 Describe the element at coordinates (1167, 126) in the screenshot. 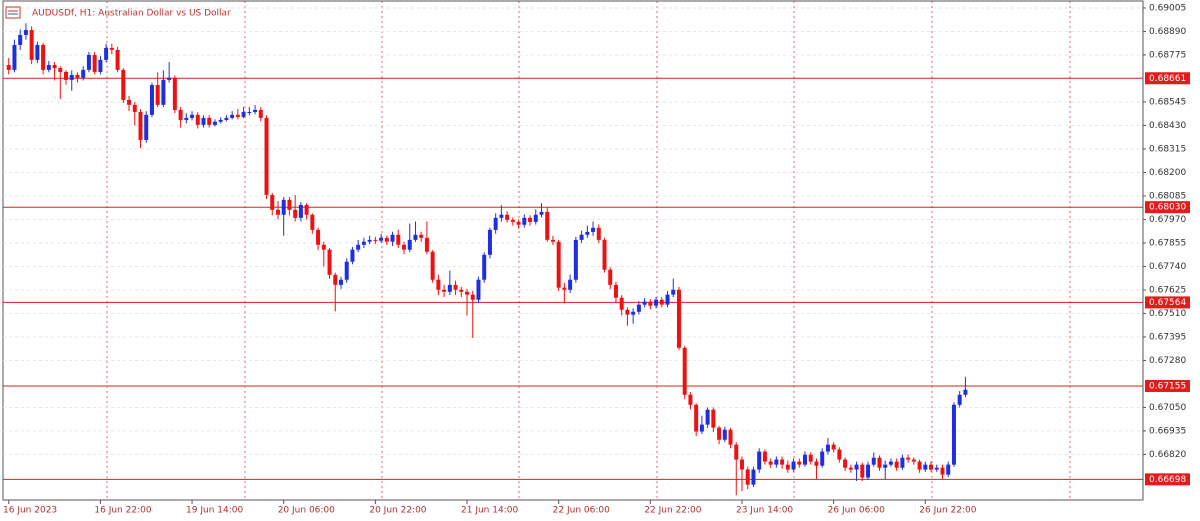

I see `y-tick-label: 0.68430` at that location.